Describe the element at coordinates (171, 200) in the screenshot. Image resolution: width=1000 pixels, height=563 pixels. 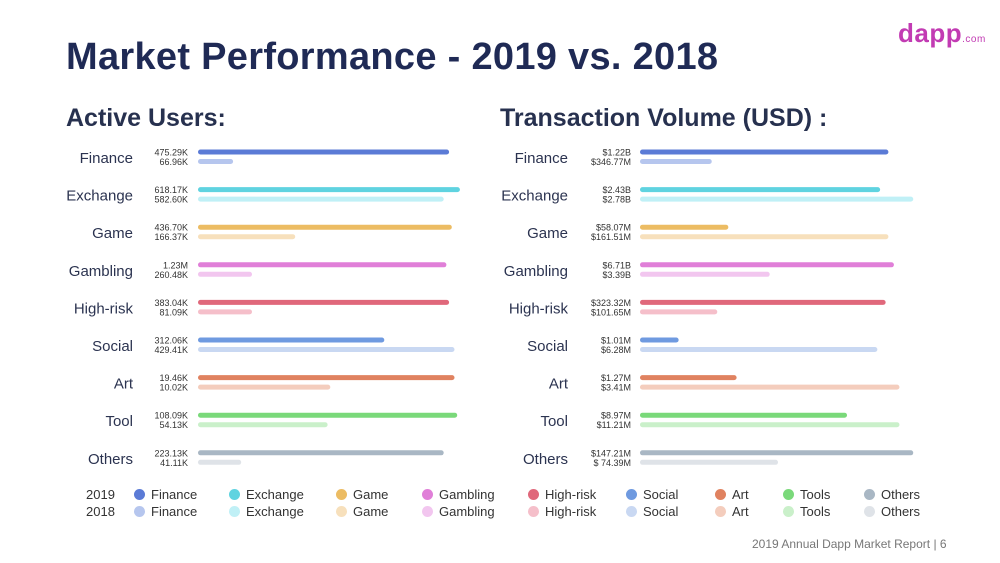
I see `users-value-label-2018-exchange: 582.60K` at that location.